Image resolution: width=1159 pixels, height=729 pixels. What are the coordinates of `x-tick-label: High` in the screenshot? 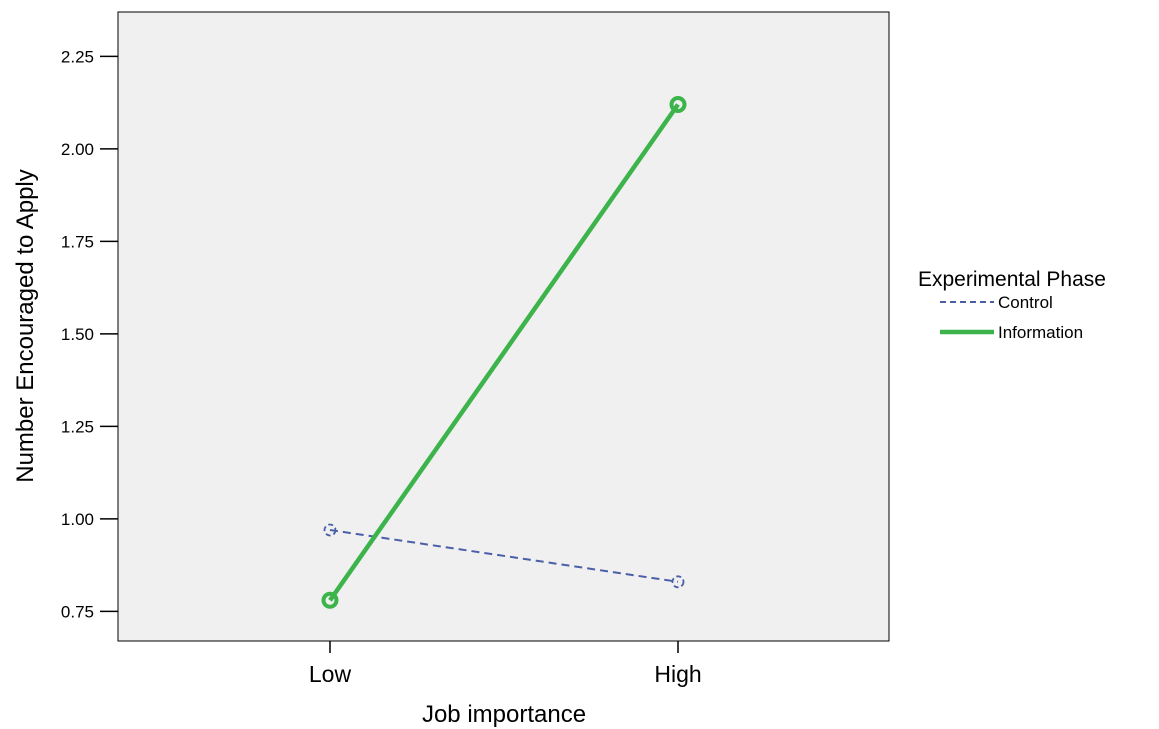 It's located at (677, 674).